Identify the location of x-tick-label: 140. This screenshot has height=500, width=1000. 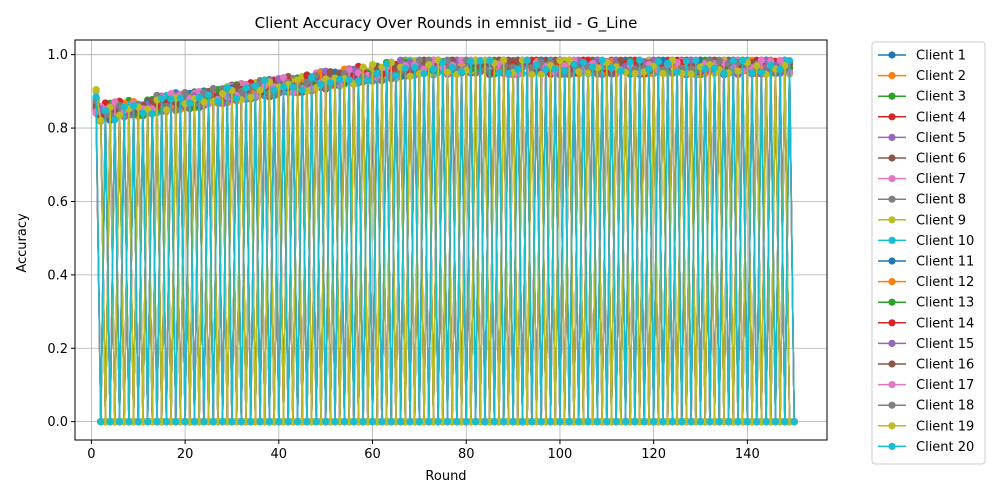
(747, 454).